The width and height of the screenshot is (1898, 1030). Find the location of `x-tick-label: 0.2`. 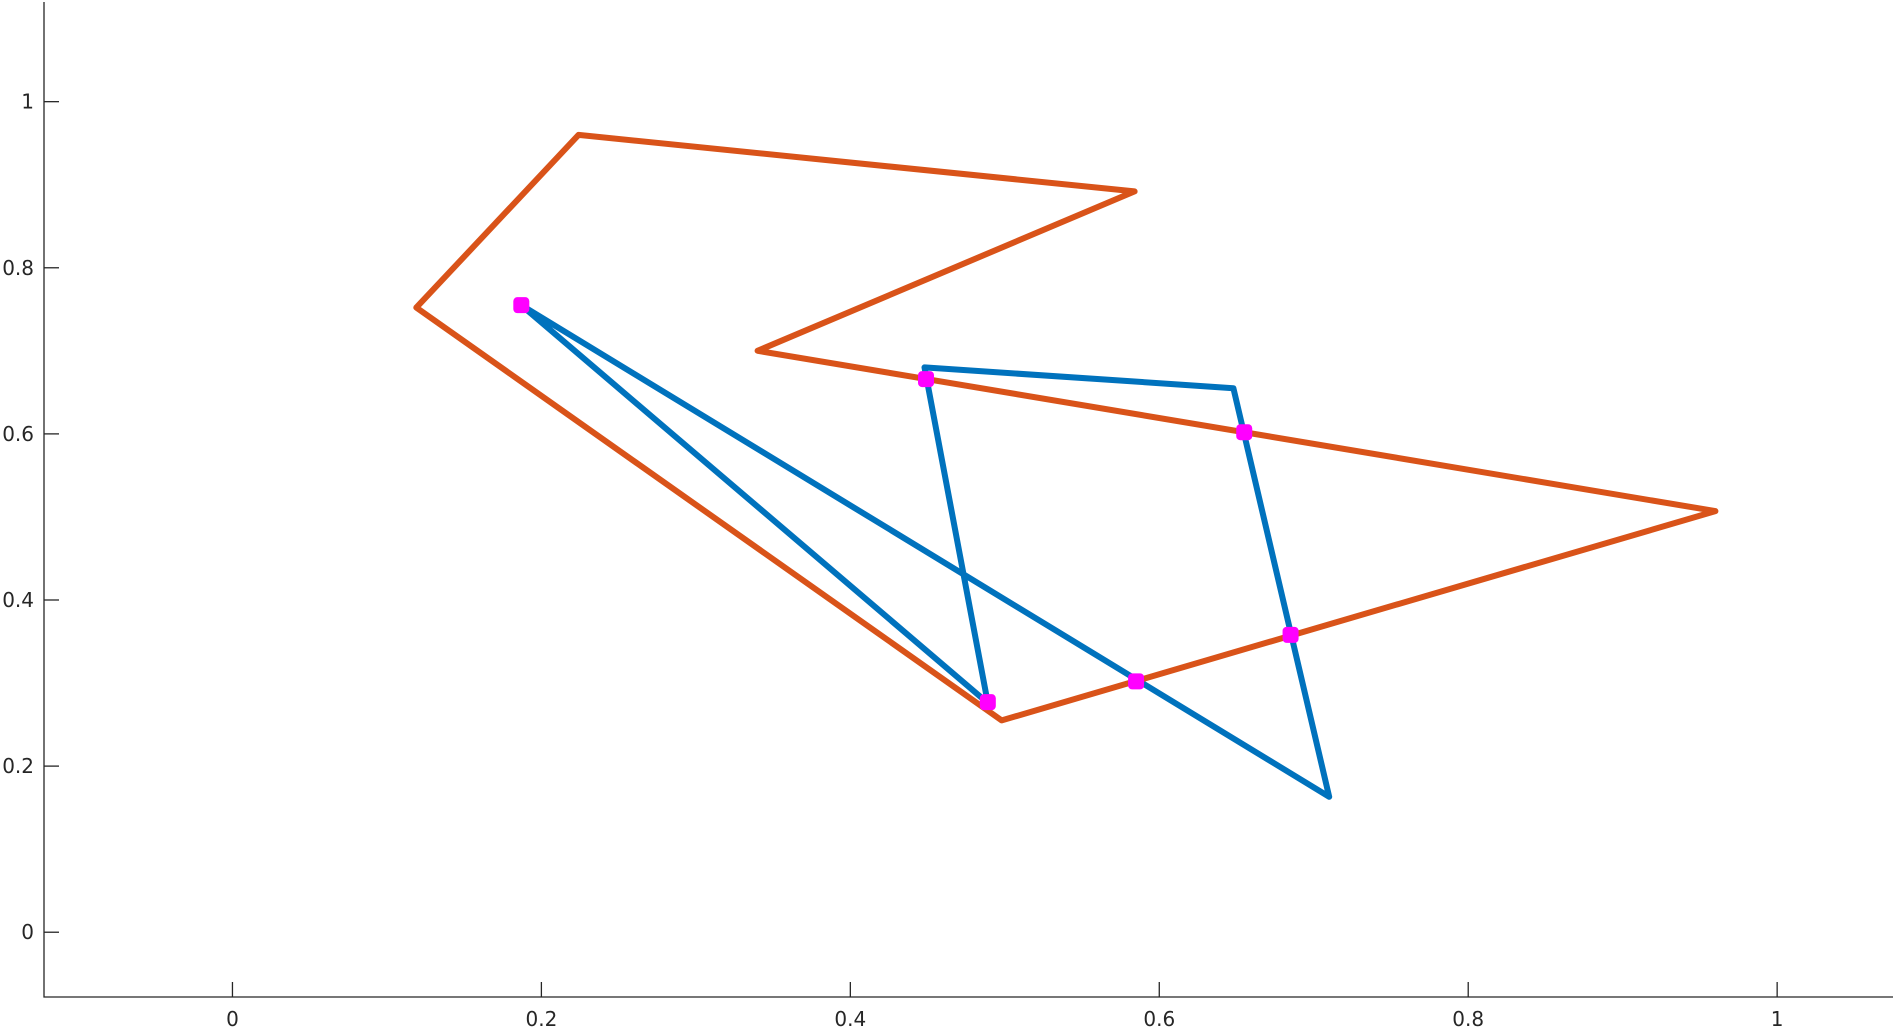

x-tick-label: 0.2 is located at coordinates (541, 1018).